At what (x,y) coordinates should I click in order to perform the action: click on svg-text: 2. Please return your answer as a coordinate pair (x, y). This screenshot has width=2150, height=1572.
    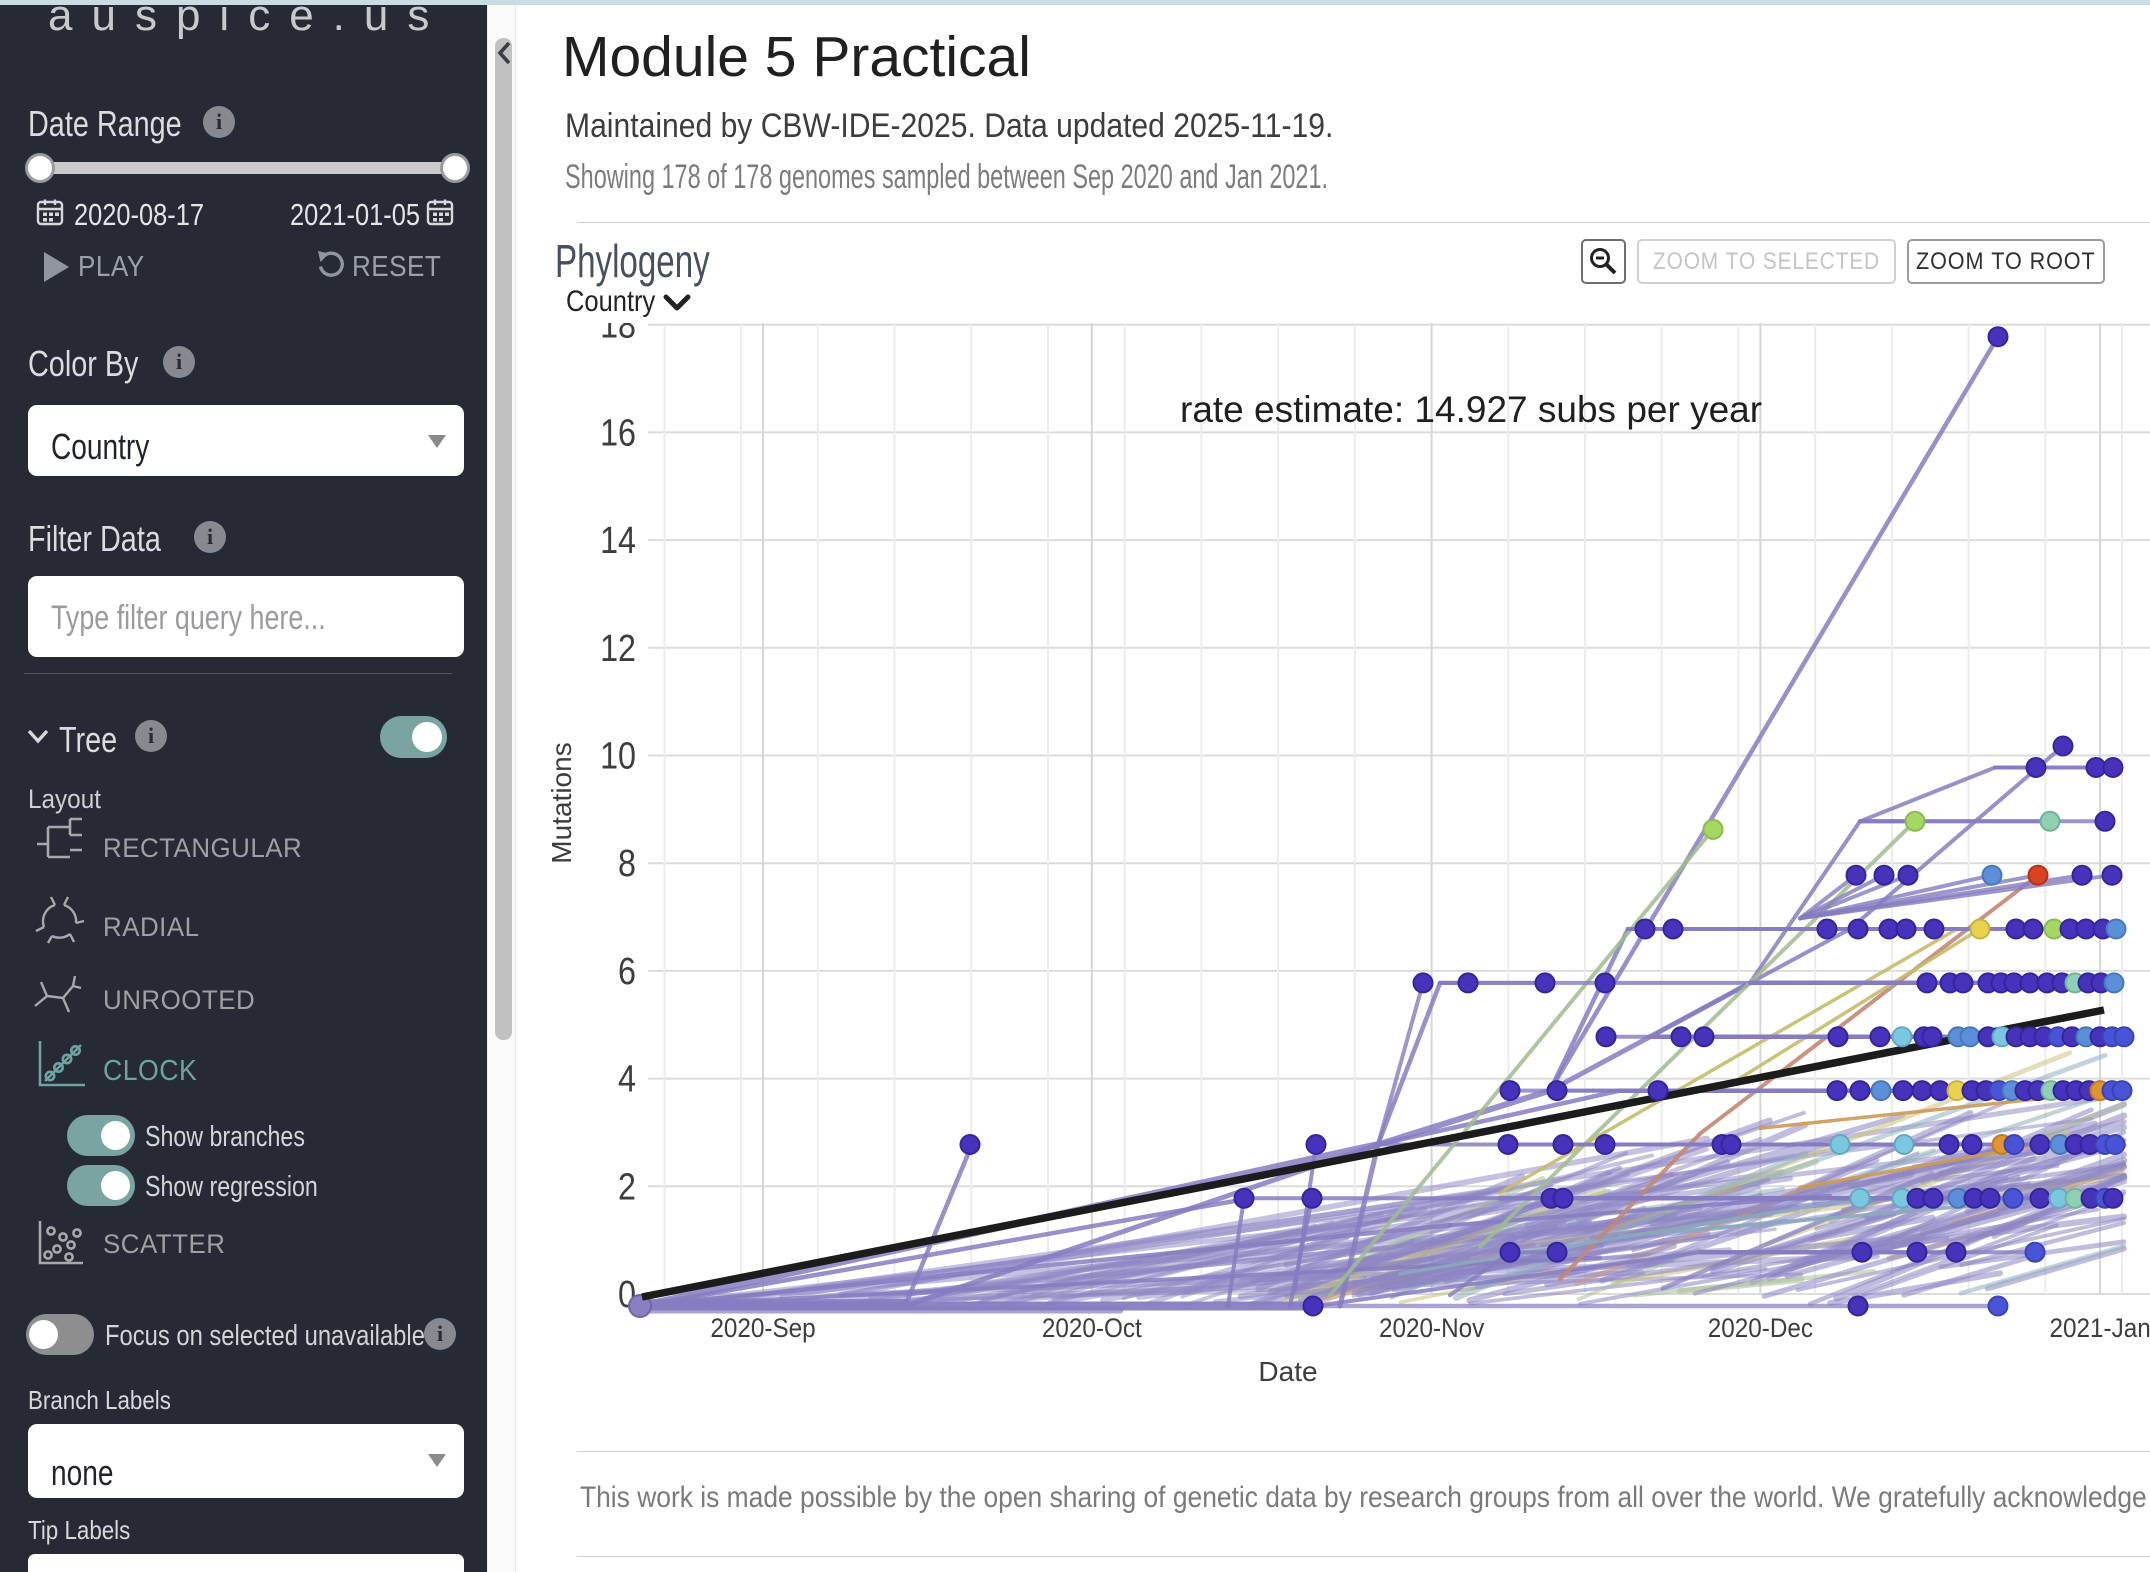
    Looking at the image, I should click on (627, 1187).